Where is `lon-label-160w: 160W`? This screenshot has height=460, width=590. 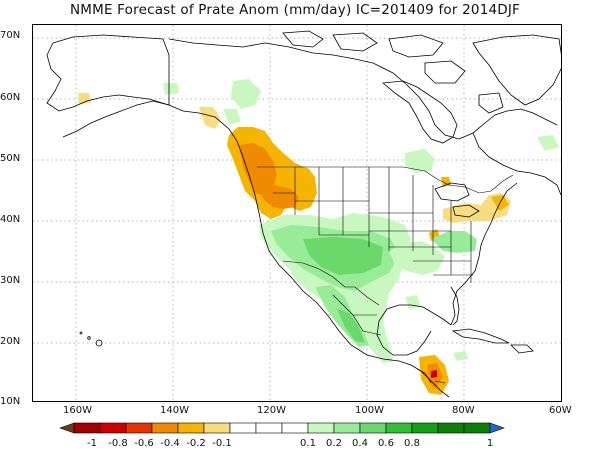
lon-label-160w: 160W is located at coordinates (77, 410).